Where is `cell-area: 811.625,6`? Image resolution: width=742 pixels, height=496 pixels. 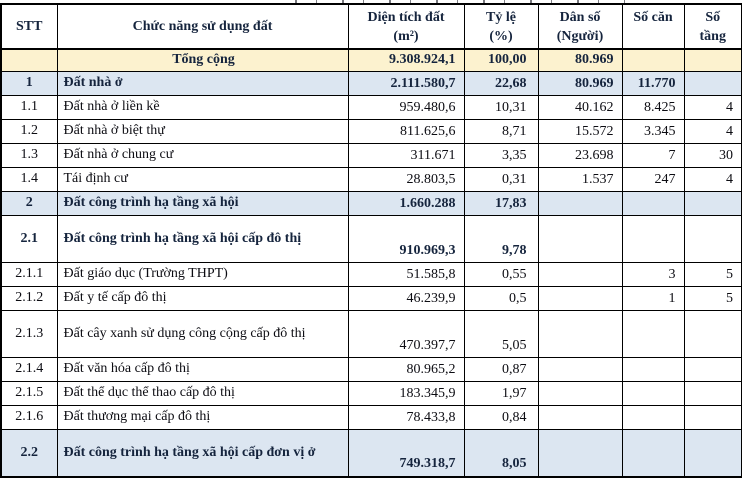 cell-area: 811.625,6 is located at coordinates (406, 132).